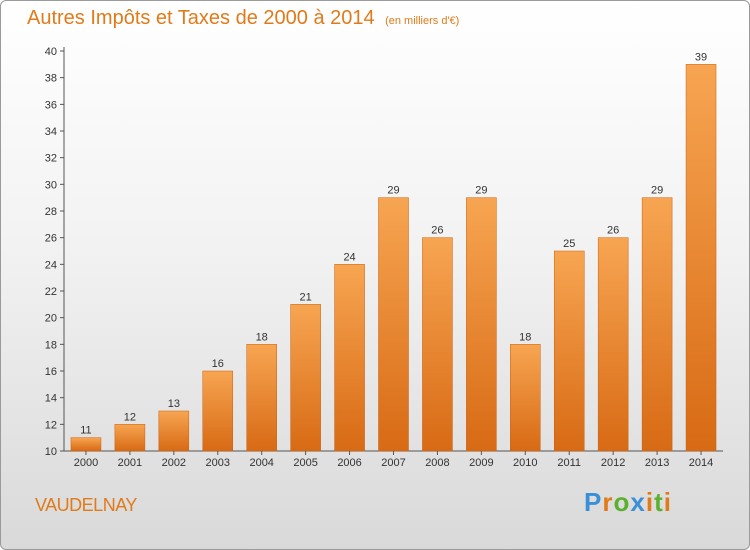 This screenshot has height=550, width=750. Describe the element at coordinates (622, 502) in the screenshot. I see `logo-letter: o` at that location.